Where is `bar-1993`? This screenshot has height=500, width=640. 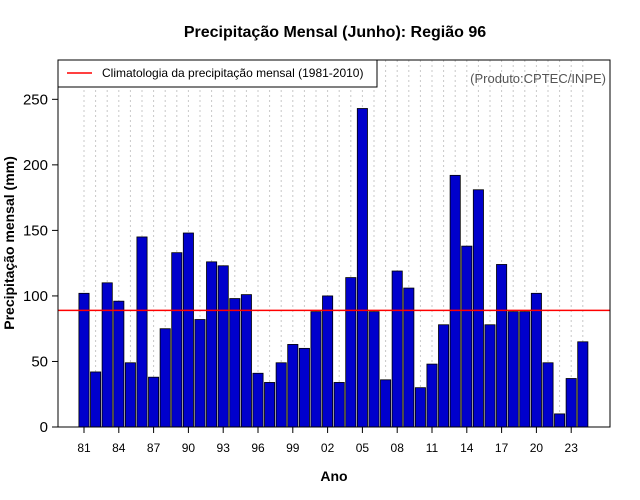
bar-1993 is located at coordinates (223, 346).